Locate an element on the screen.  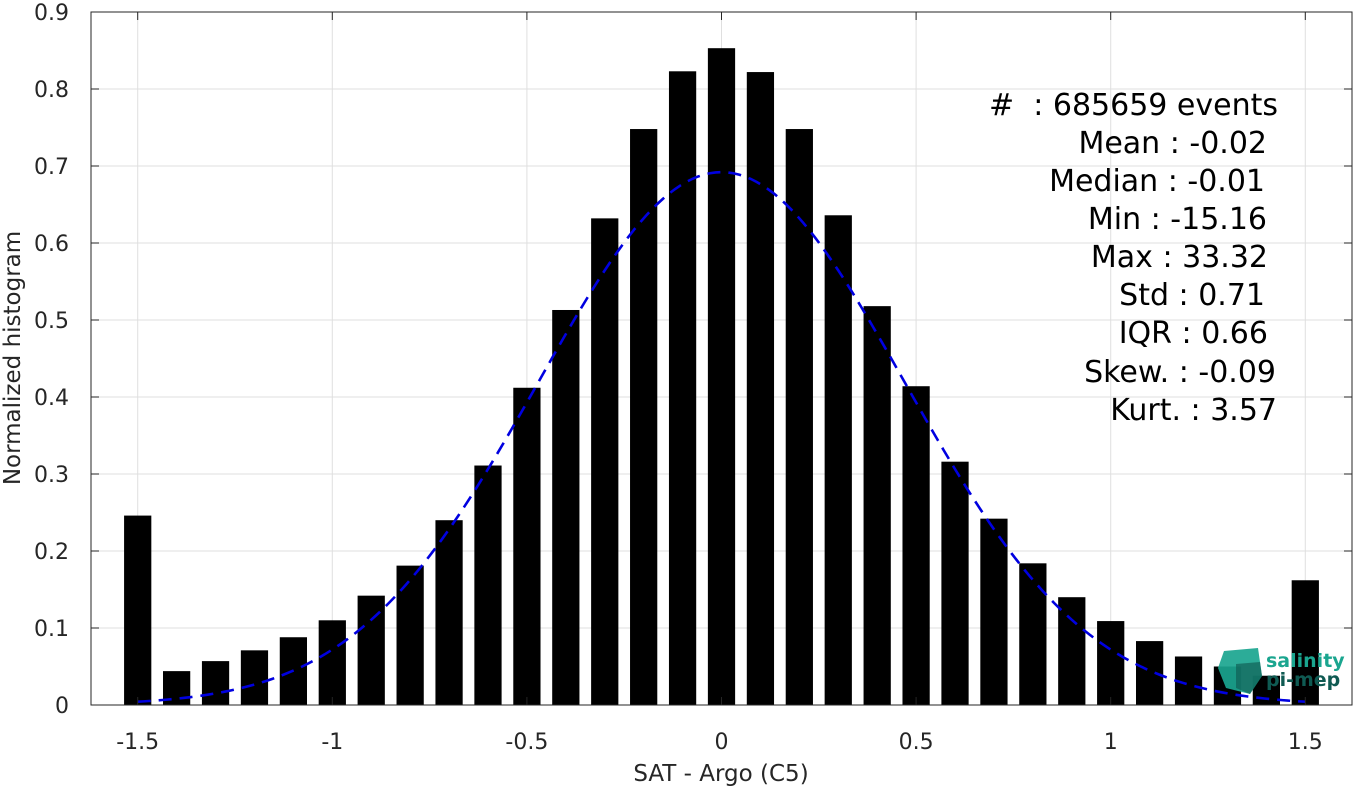
y-tick-label: 0.7 is located at coordinates (51, 167).